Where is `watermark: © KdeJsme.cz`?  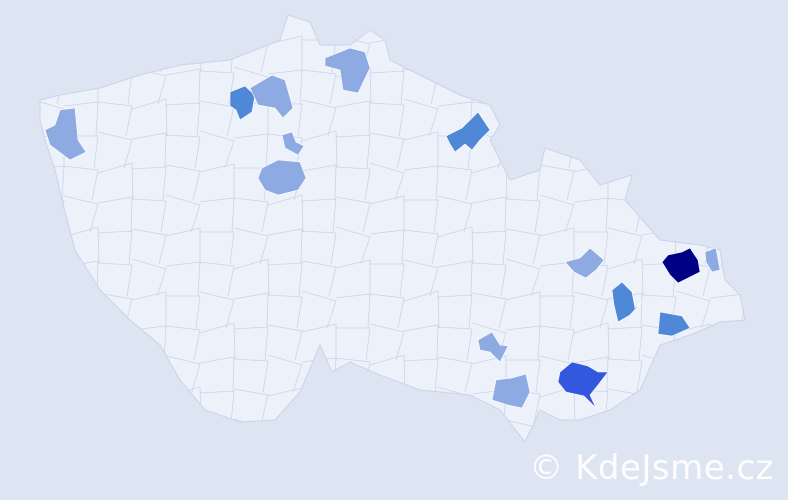
watermark: © KdeJsme.cz is located at coordinates (651, 468).